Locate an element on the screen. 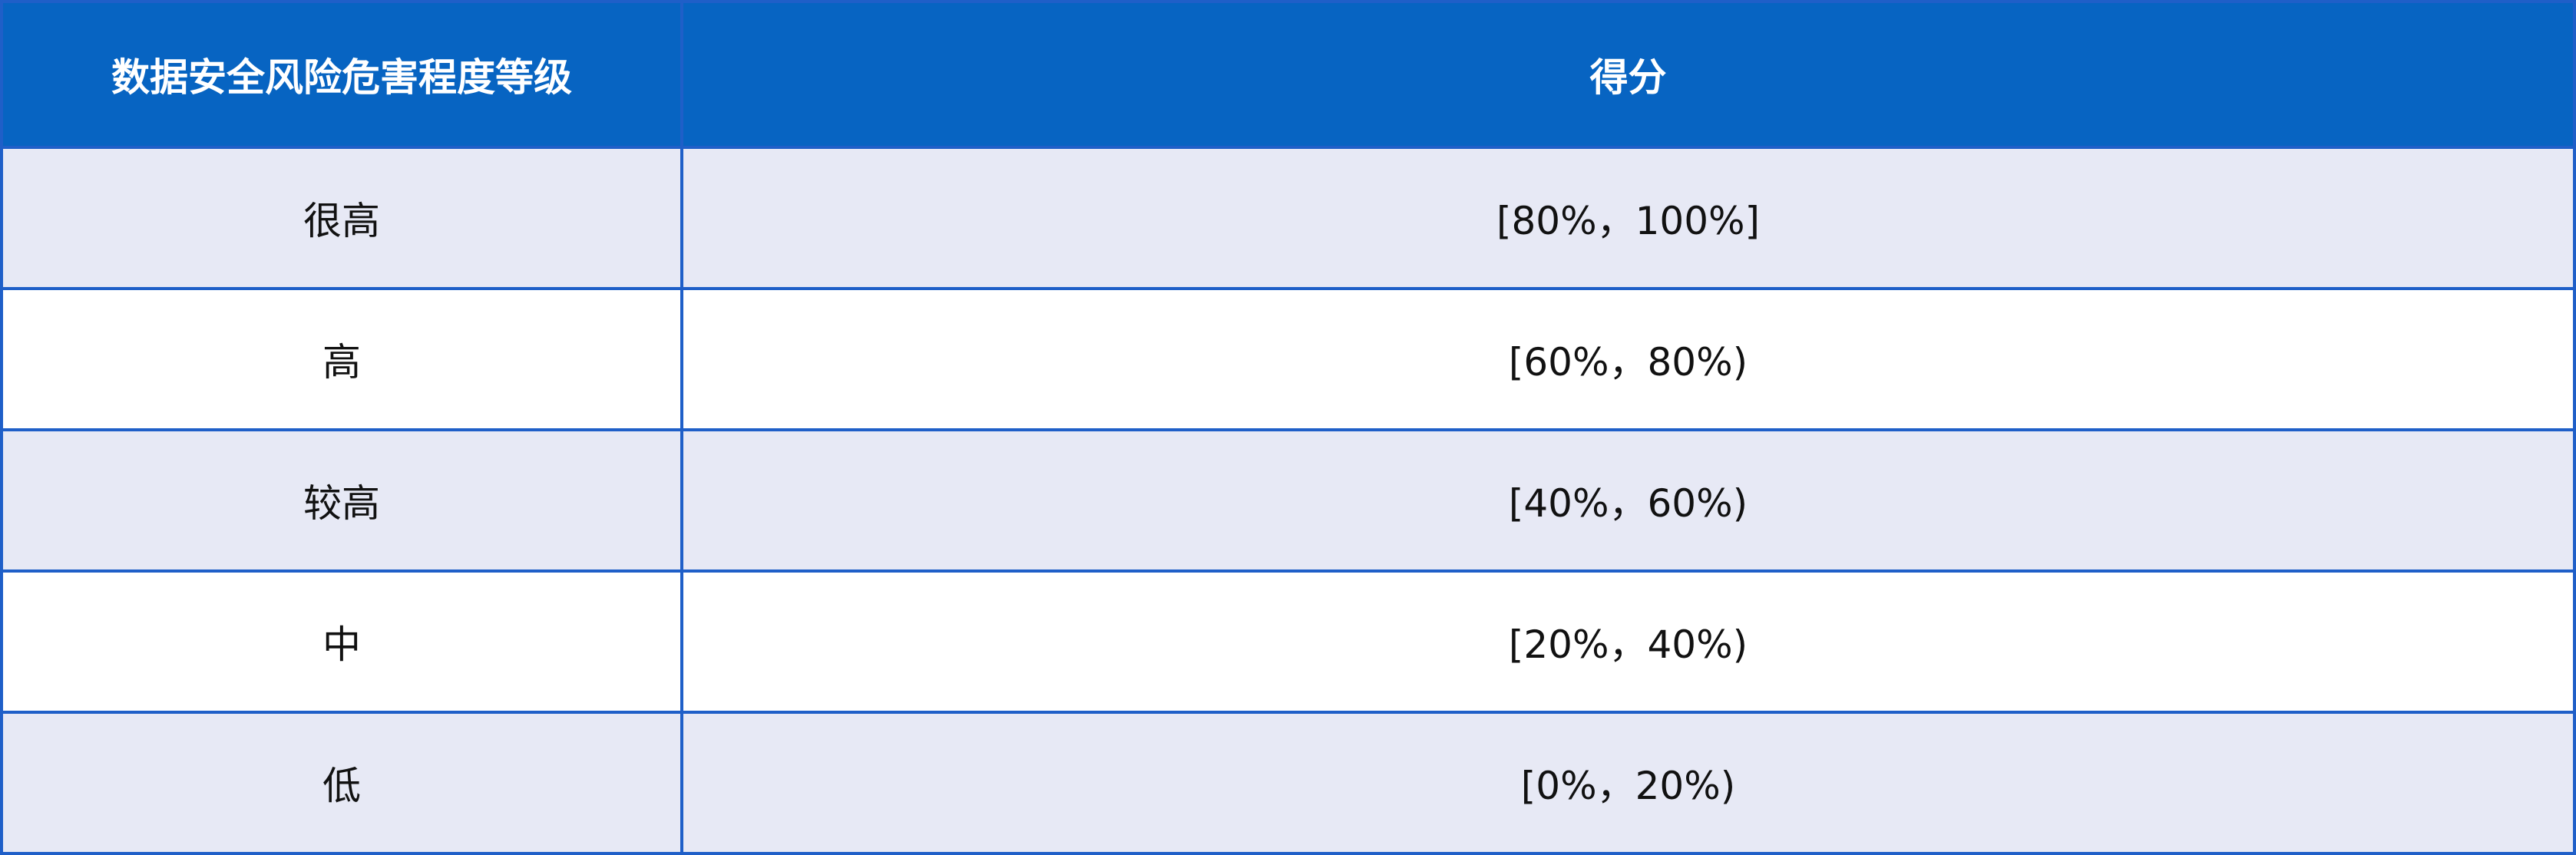  score-cell: [60%，80%) is located at coordinates (1628, 359).